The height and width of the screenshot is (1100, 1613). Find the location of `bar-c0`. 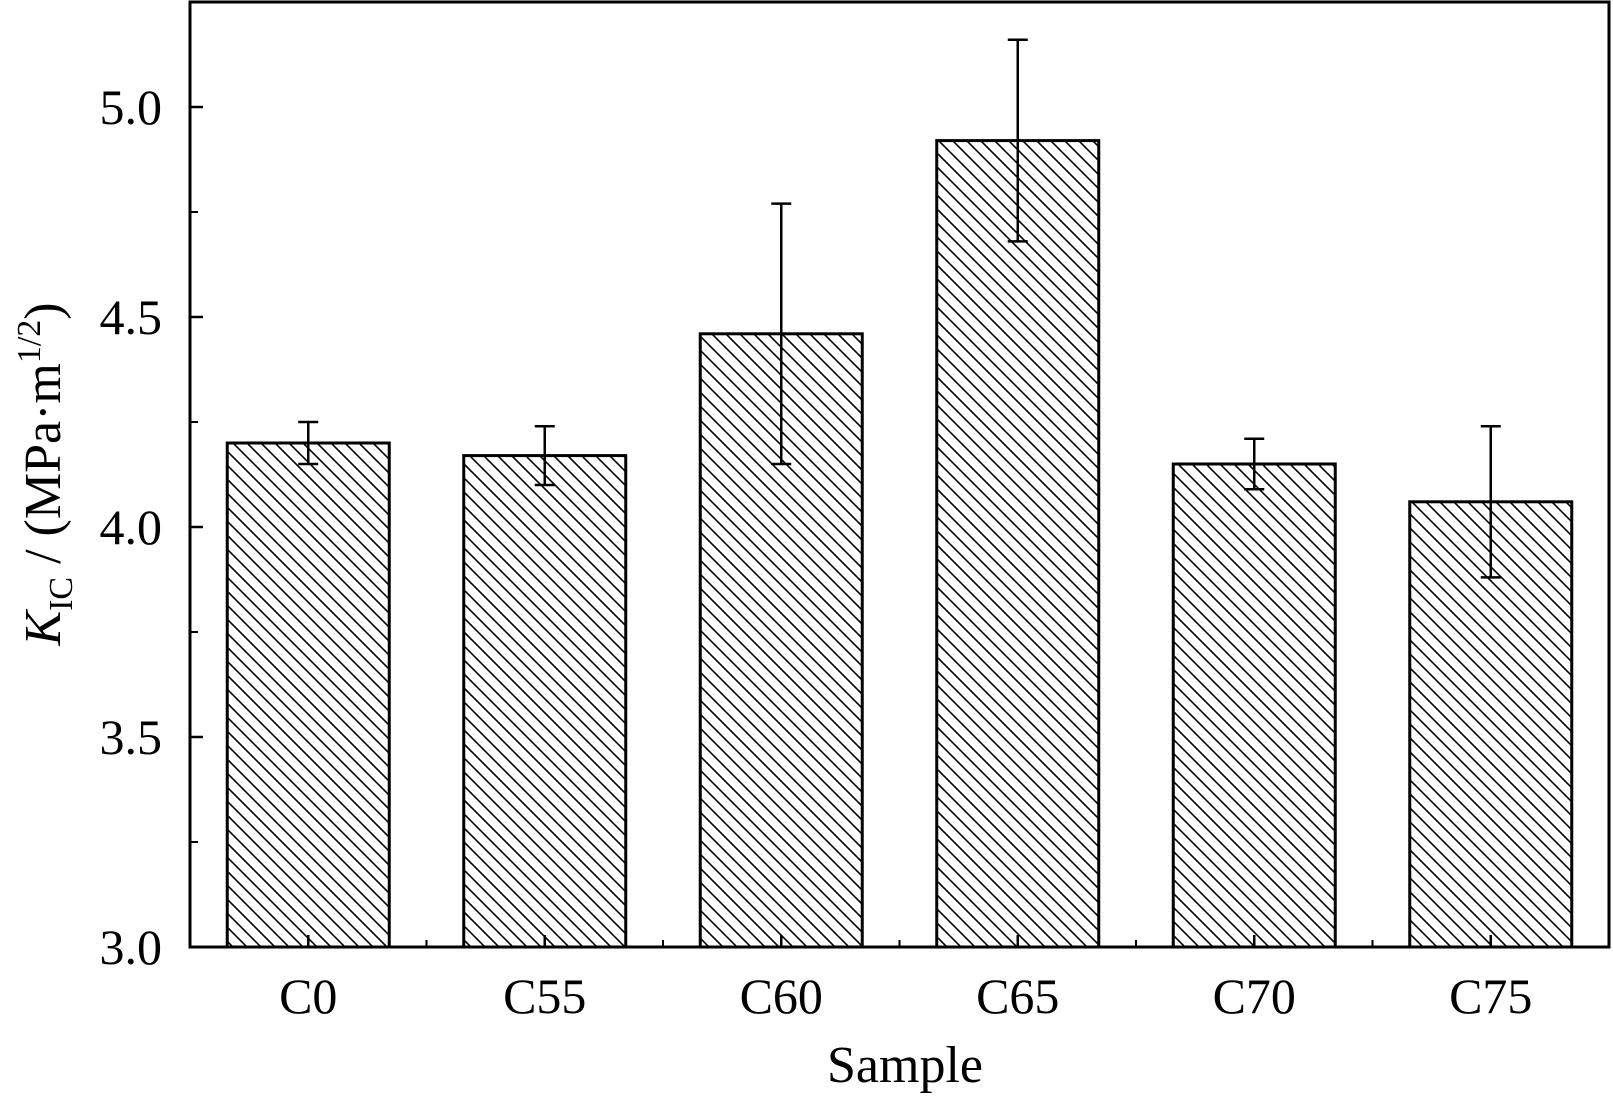

bar-c0 is located at coordinates (308, 695).